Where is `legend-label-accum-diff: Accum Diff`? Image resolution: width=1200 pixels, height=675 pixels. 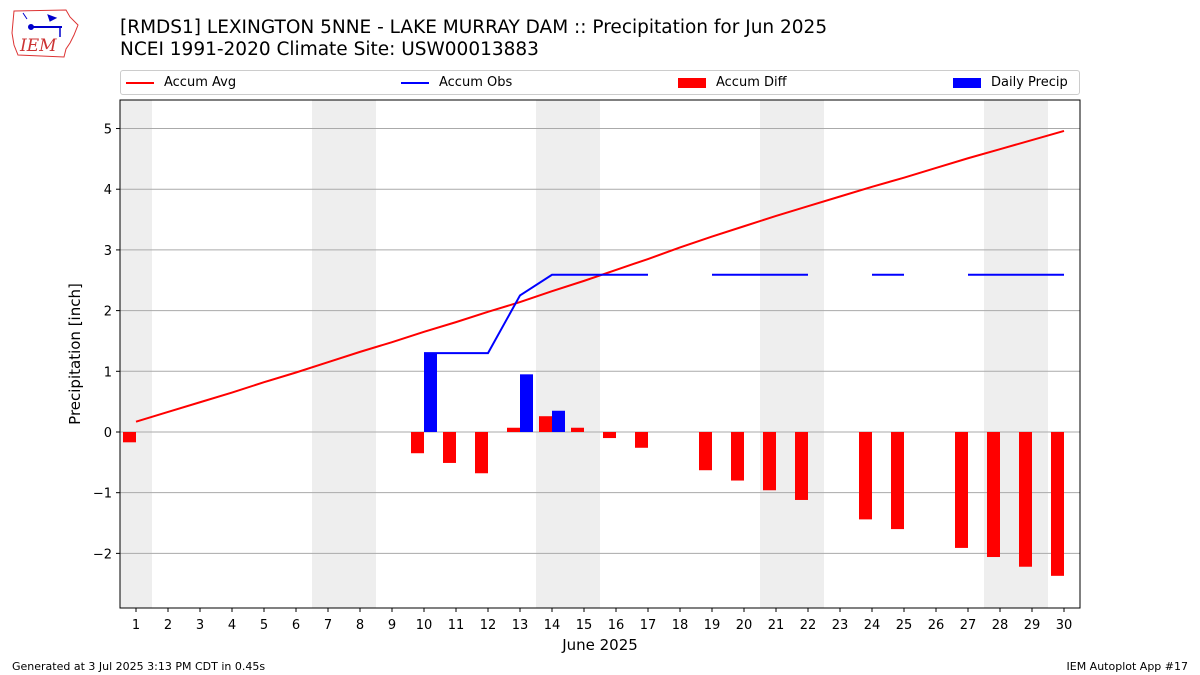 legend-label-accum-diff: Accum Diff is located at coordinates (751, 82).